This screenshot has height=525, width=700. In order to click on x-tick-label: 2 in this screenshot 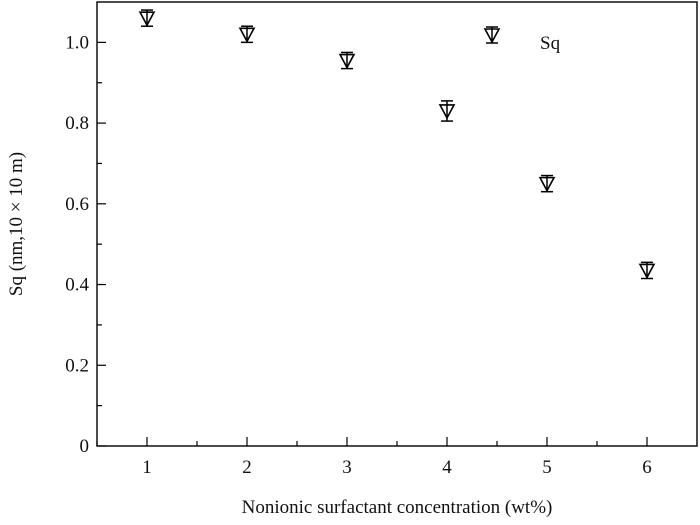, I will do `click(247, 467)`.